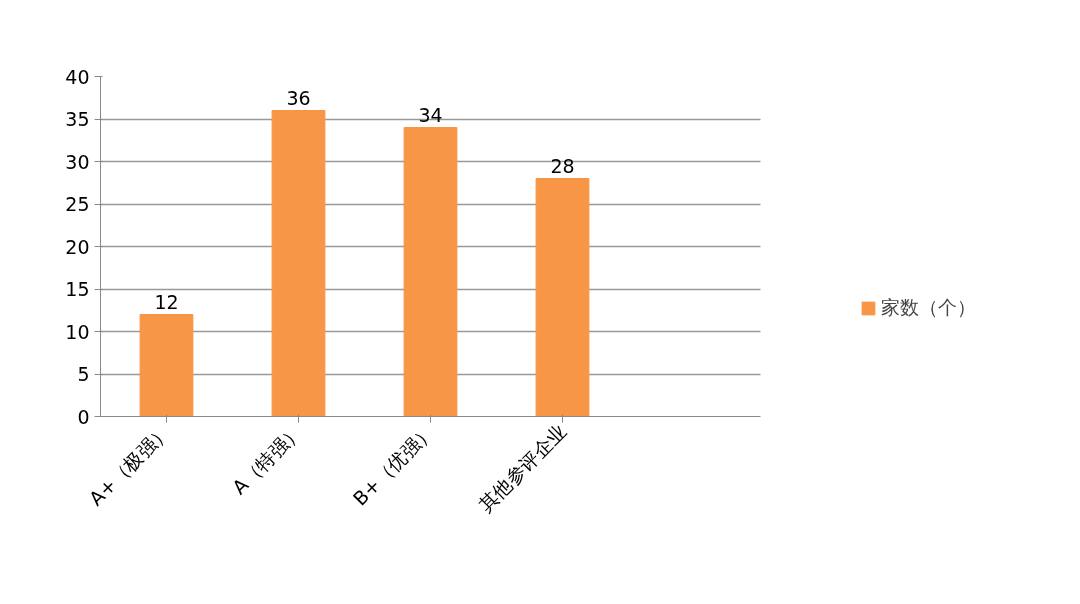 The height and width of the screenshot is (604, 1080). Describe the element at coordinates (298, 97) in the screenshot. I see `data-label: 36` at that location.